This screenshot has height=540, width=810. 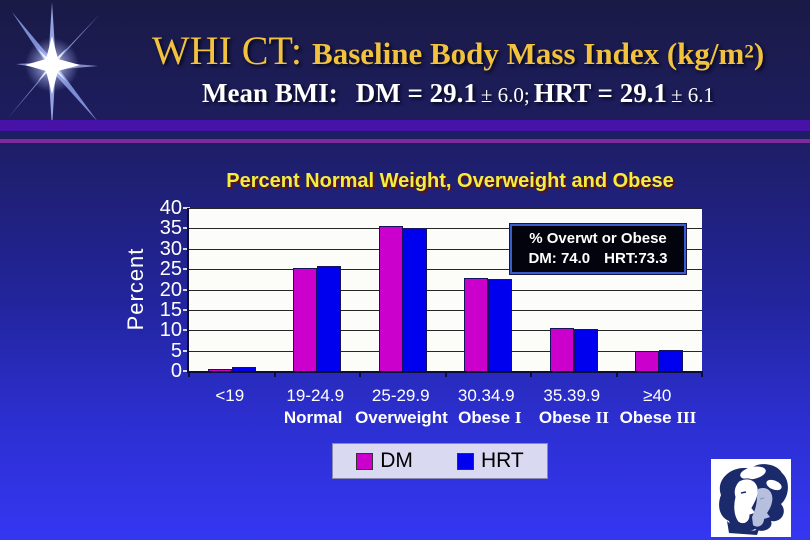 What do you see at coordinates (170, 309) in the screenshot?
I see `y-tick-label: 15` at bounding box center [170, 309].